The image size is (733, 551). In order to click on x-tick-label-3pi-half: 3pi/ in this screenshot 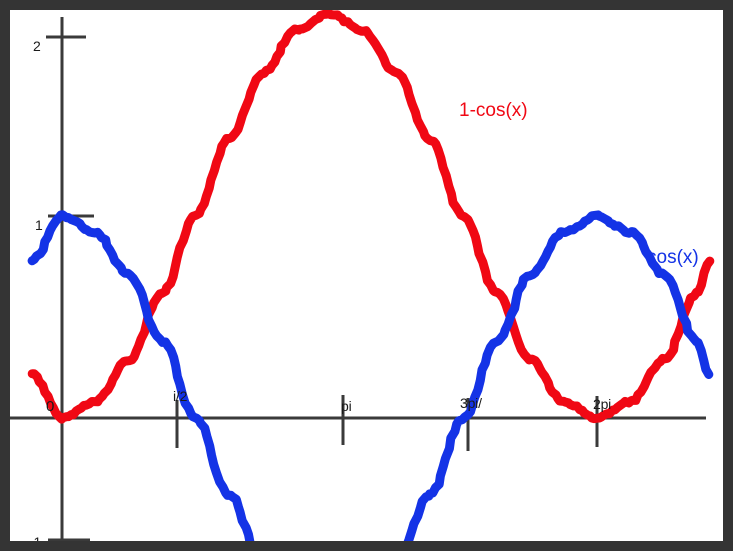, I will do `click(471, 403)`.